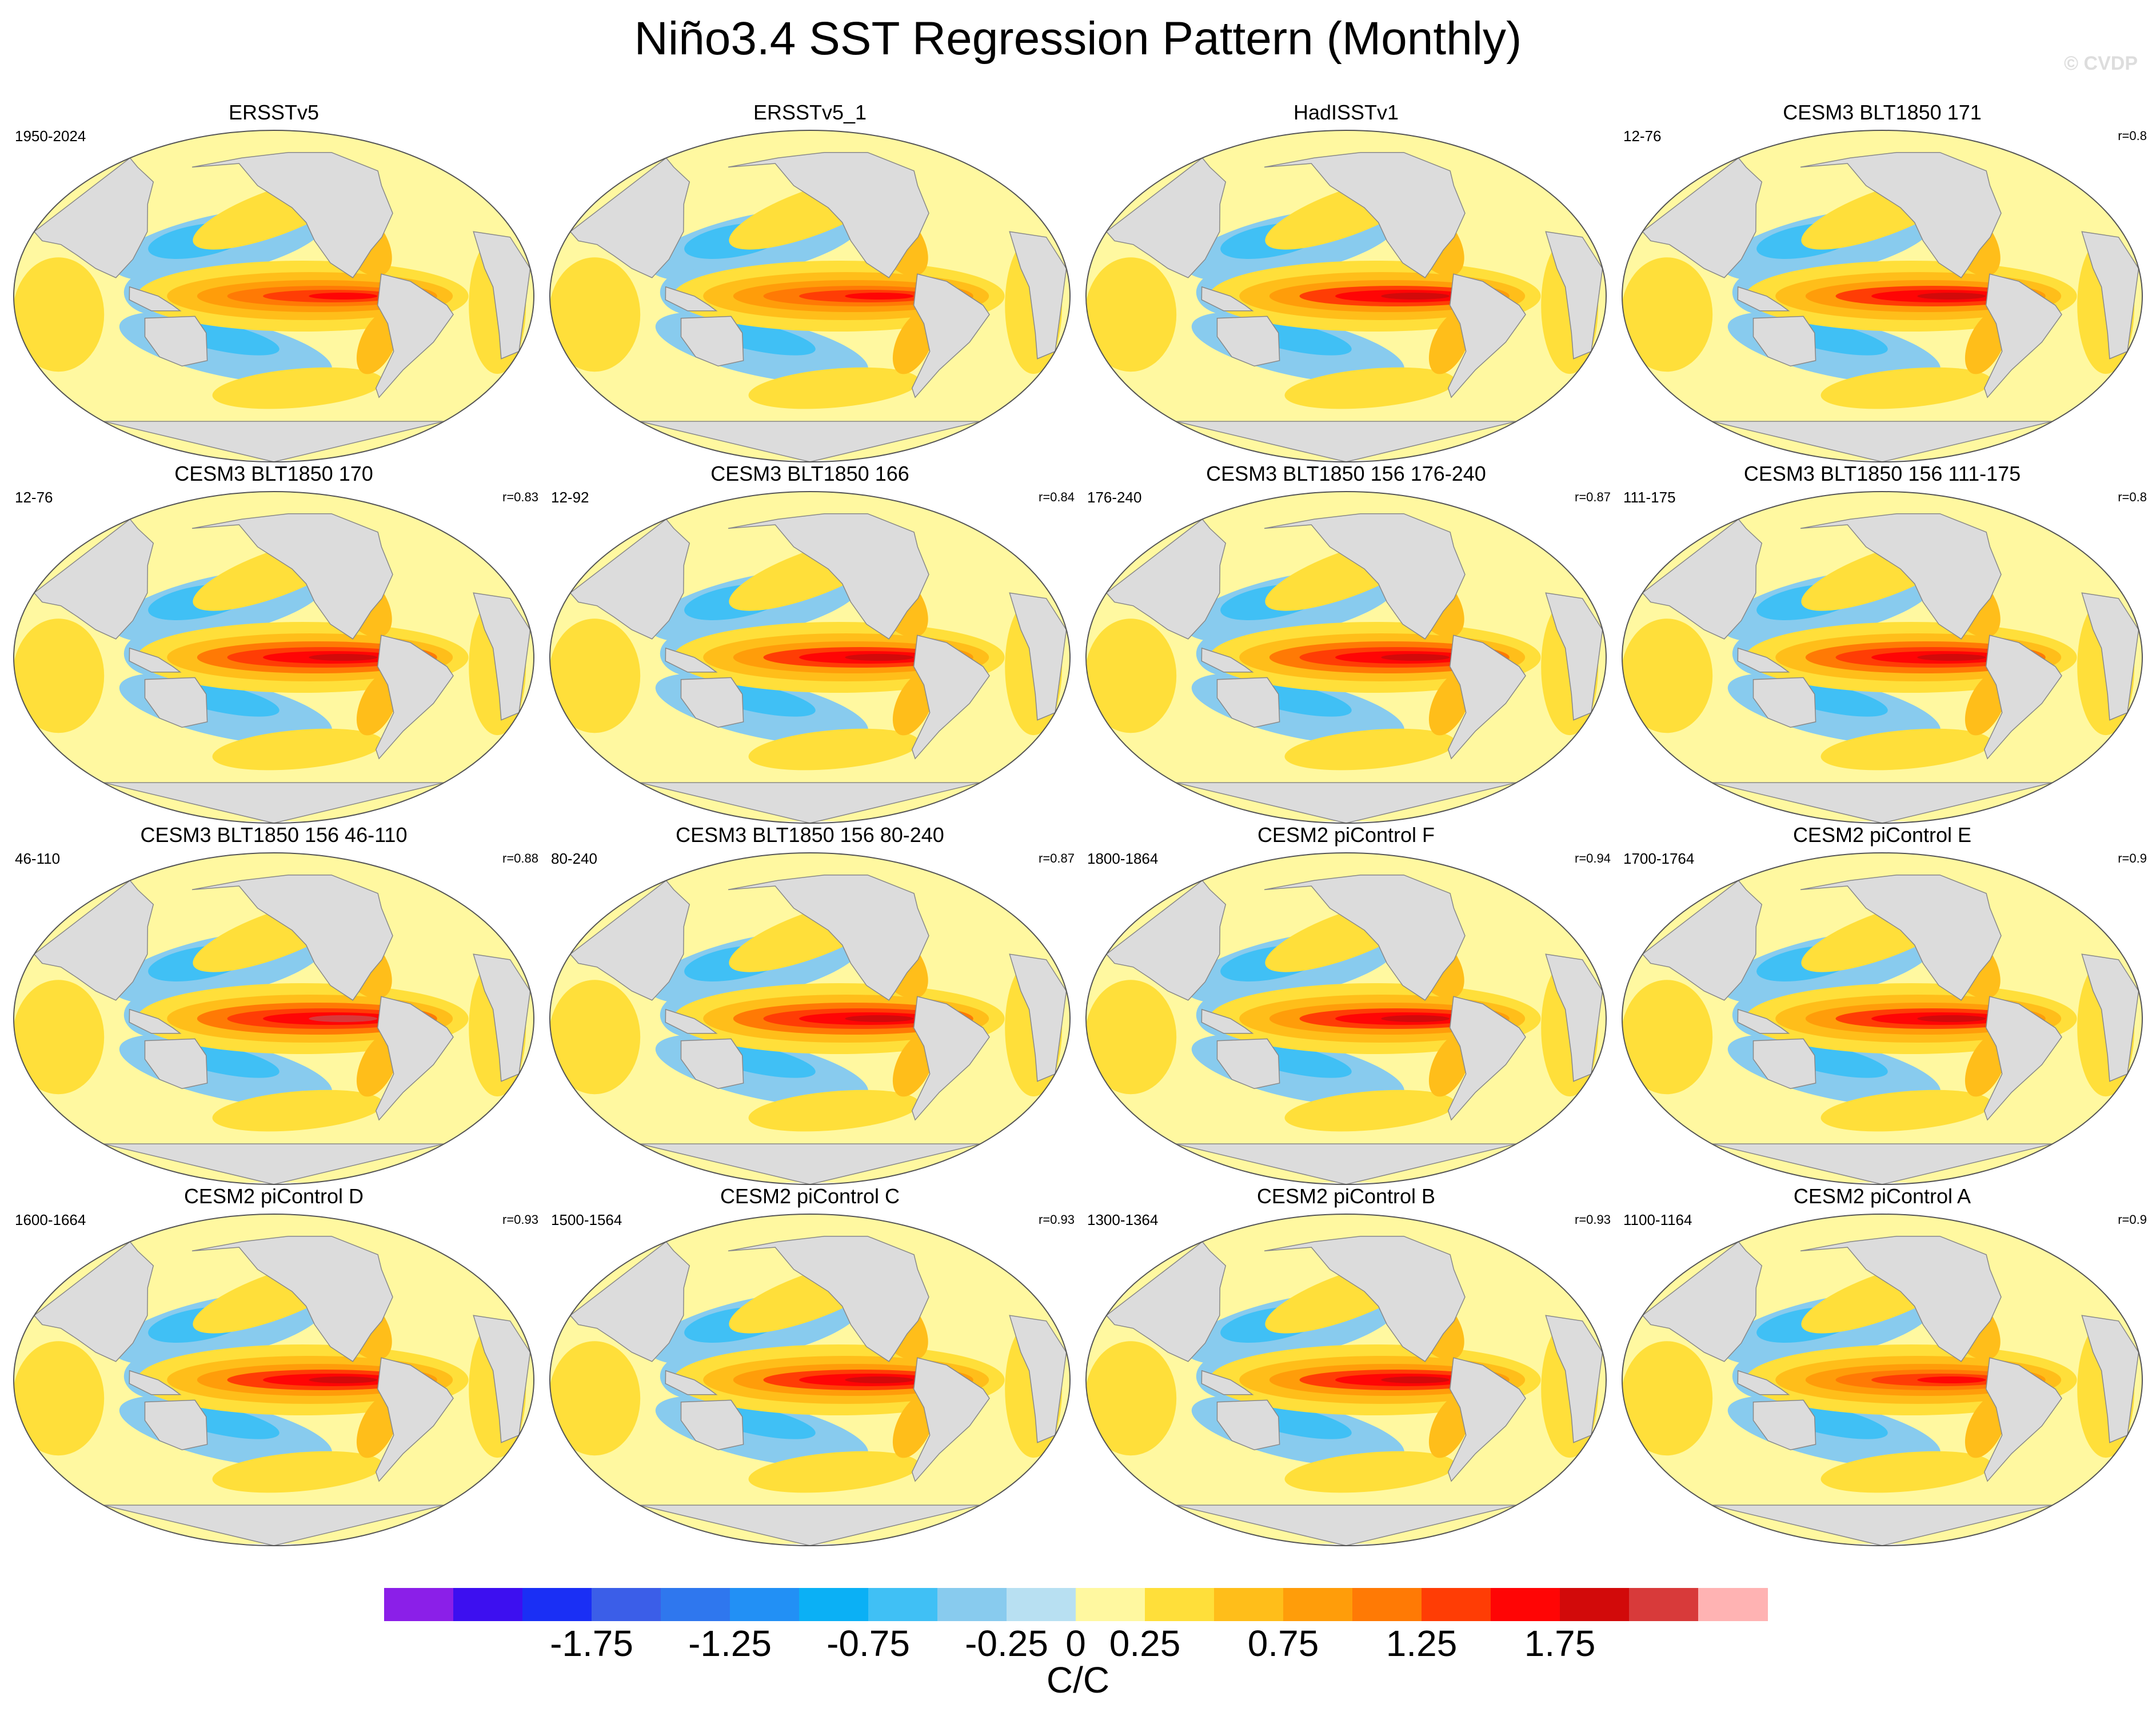 The height and width of the screenshot is (1712, 2156). Describe the element at coordinates (1123, 1219) in the screenshot. I see `panel-period: 1300-1364` at that location.